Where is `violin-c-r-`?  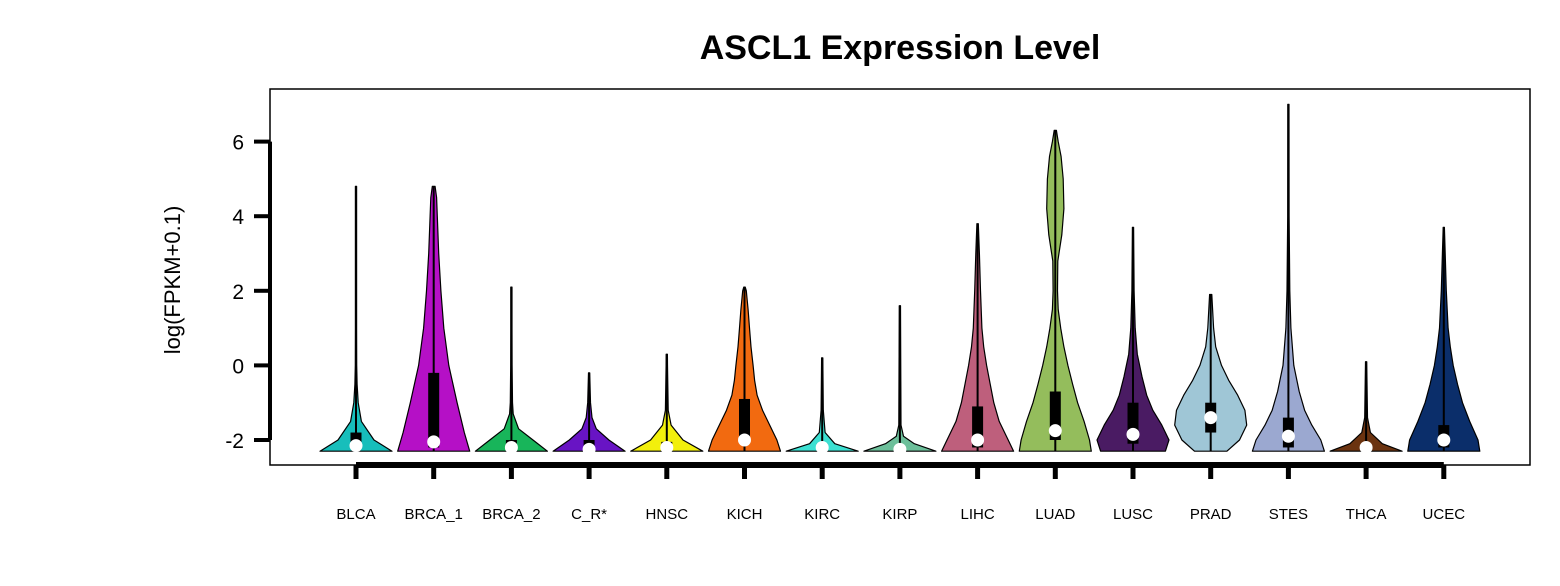
violin-c-r- is located at coordinates (589, 414).